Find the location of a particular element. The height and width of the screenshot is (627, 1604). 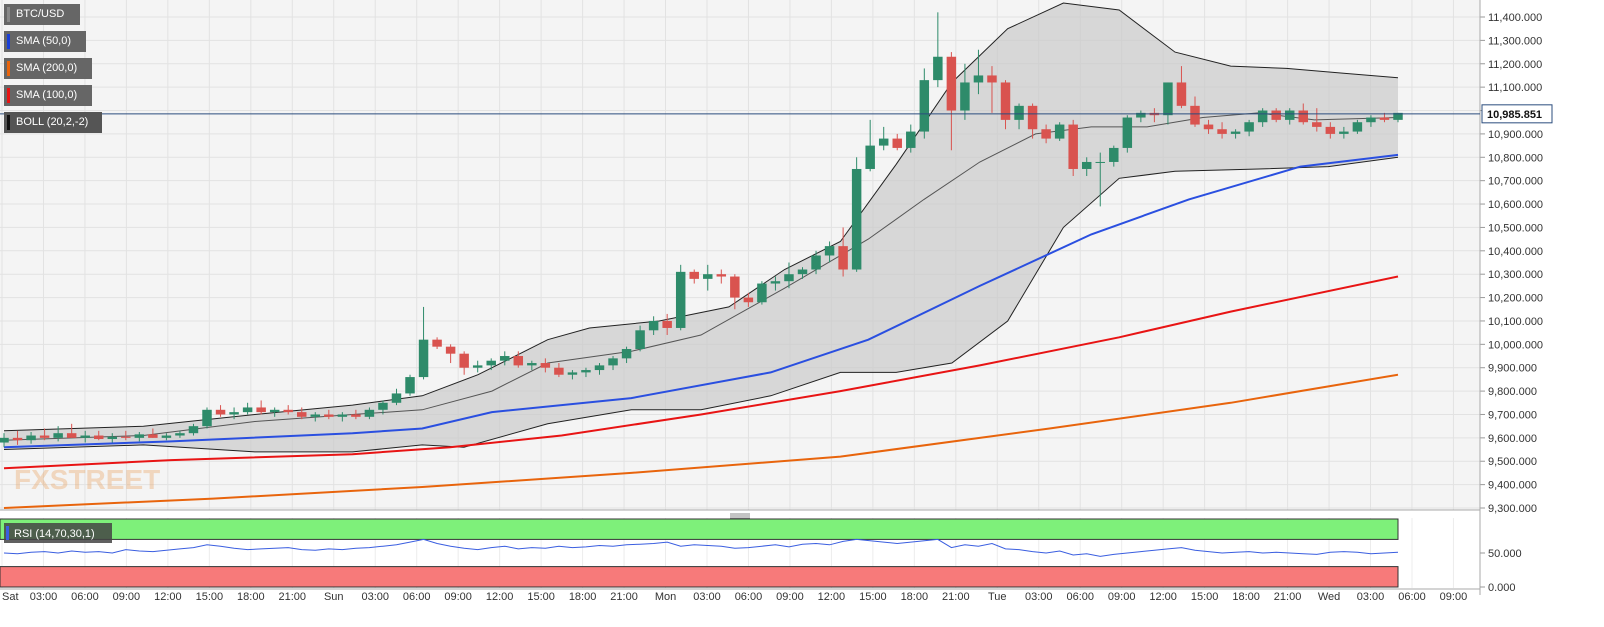

rsi-oversold-zone is located at coordinates (699, 577).